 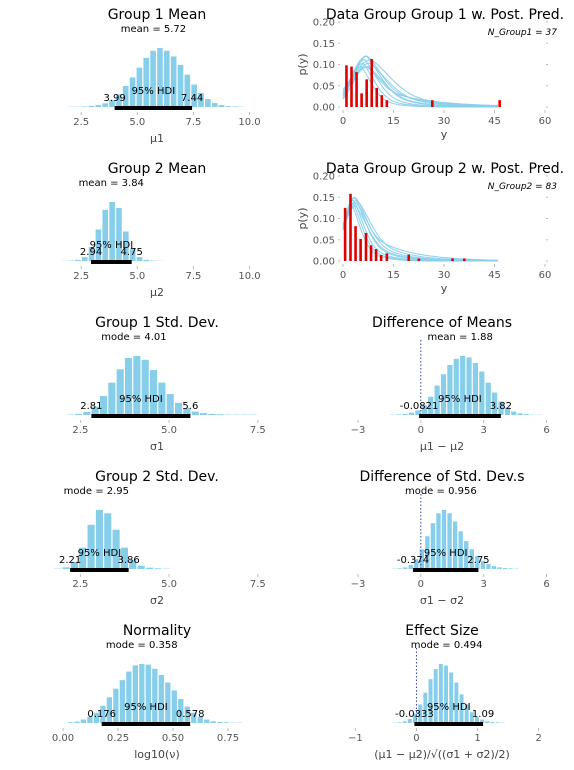 What do you see at coordinates (249, 122) in the screenshot?
I see `group1-mean-xtick-label: 10.0` at bounding box center [249, 122].